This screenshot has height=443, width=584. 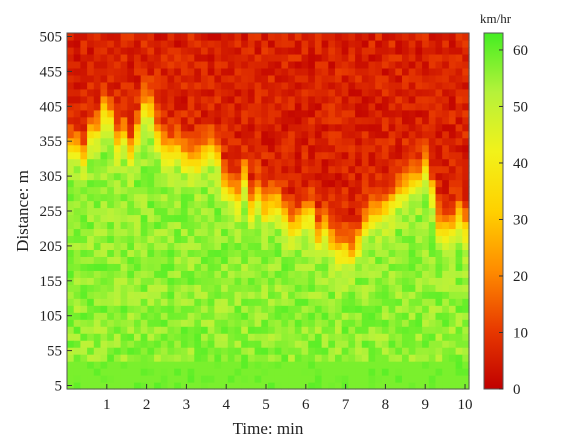 What do you see at coordinates (386, 405) in the screenshot?
I see `x-tick-label: 8` at bounding box center [386, 405].